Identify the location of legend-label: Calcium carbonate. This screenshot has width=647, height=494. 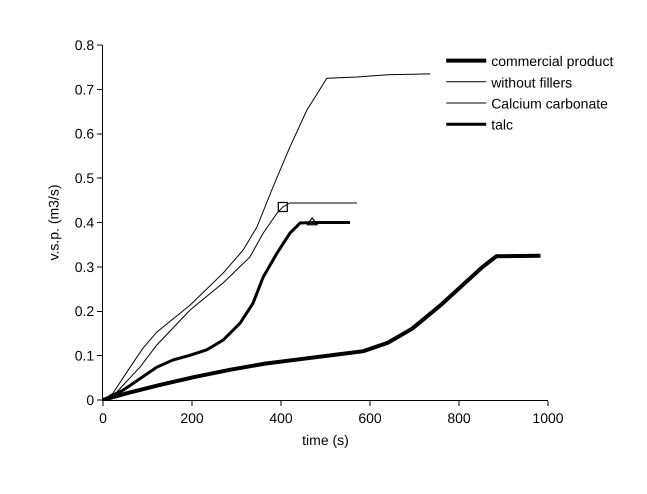
(549, 103).